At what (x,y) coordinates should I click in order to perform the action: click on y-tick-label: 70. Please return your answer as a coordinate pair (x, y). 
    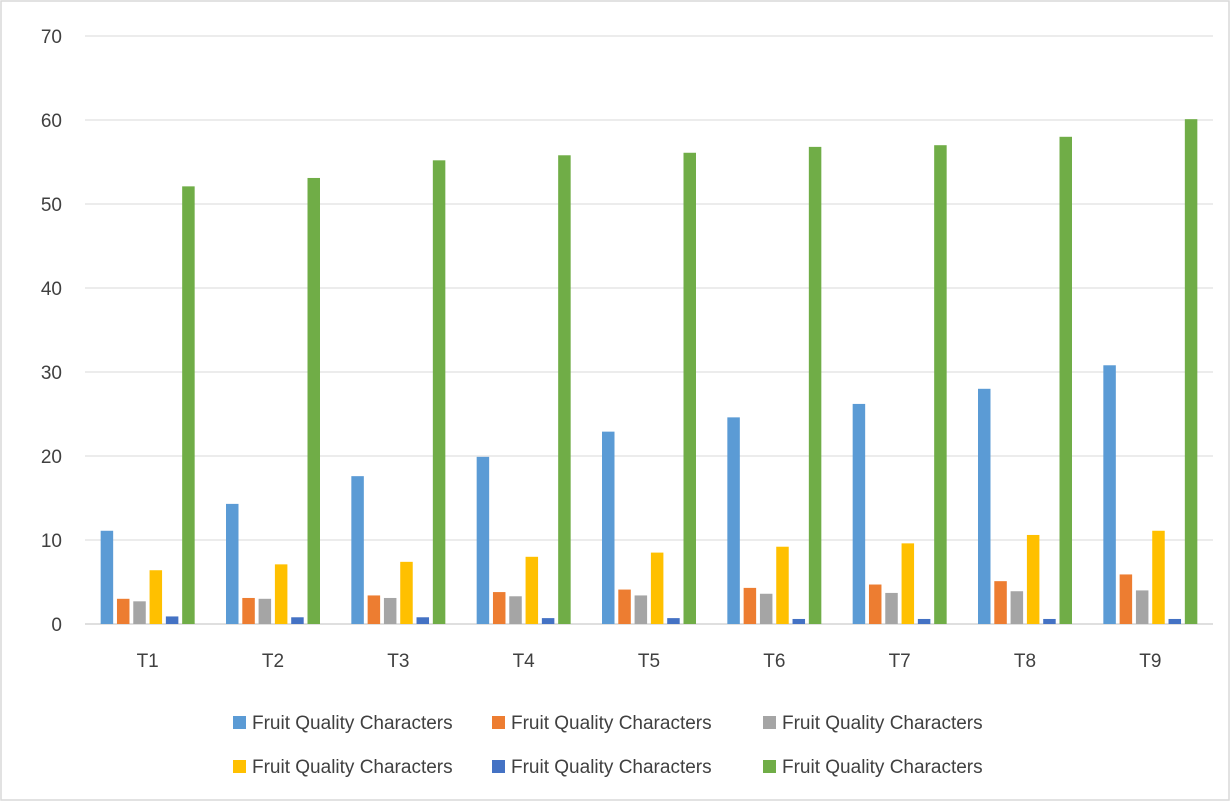
    Looking at the image, I should click on (51, 37).